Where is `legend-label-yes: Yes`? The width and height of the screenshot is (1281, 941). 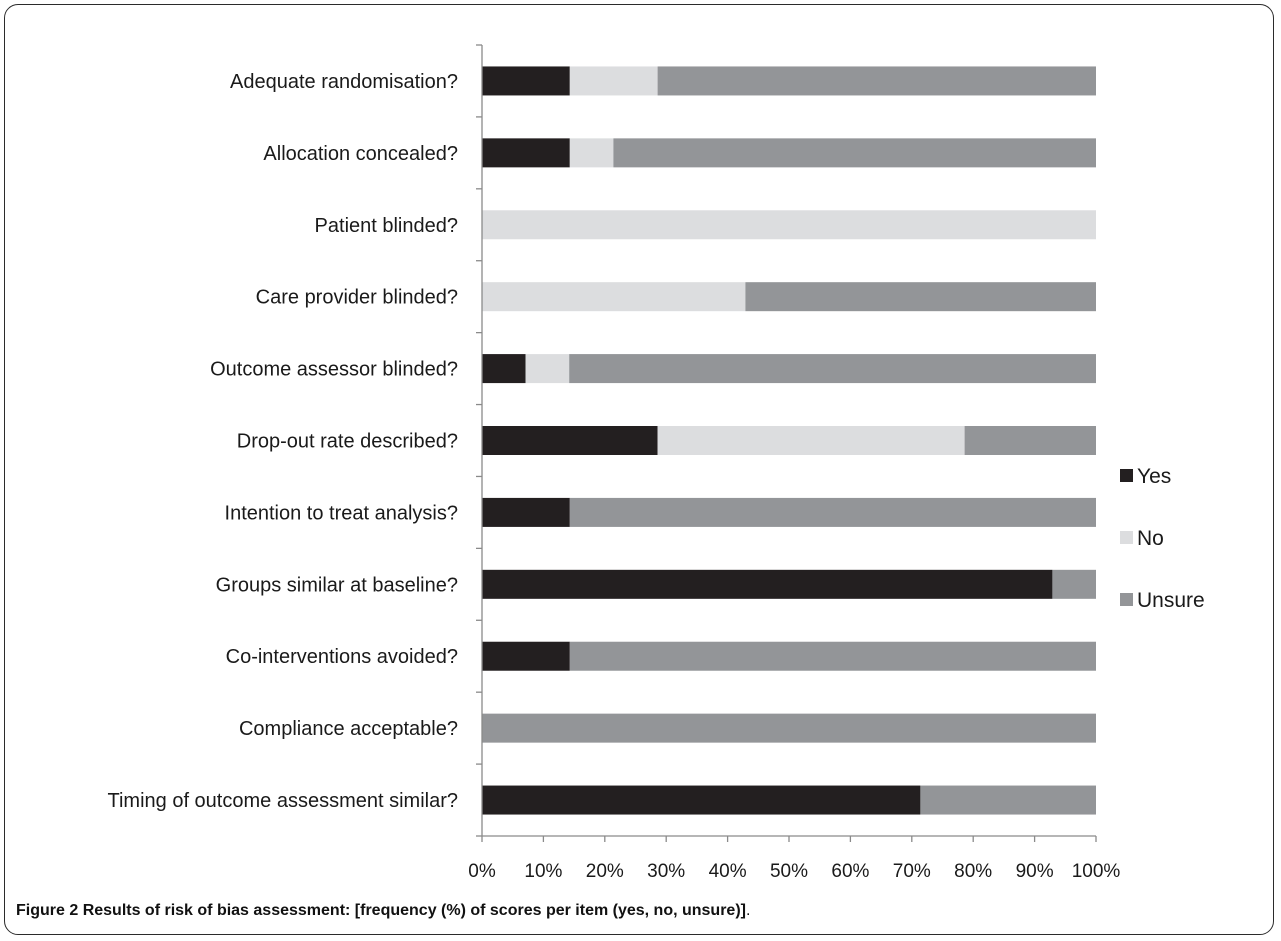
legend-label-yes: Yes is located at coordinates (1154, 476).